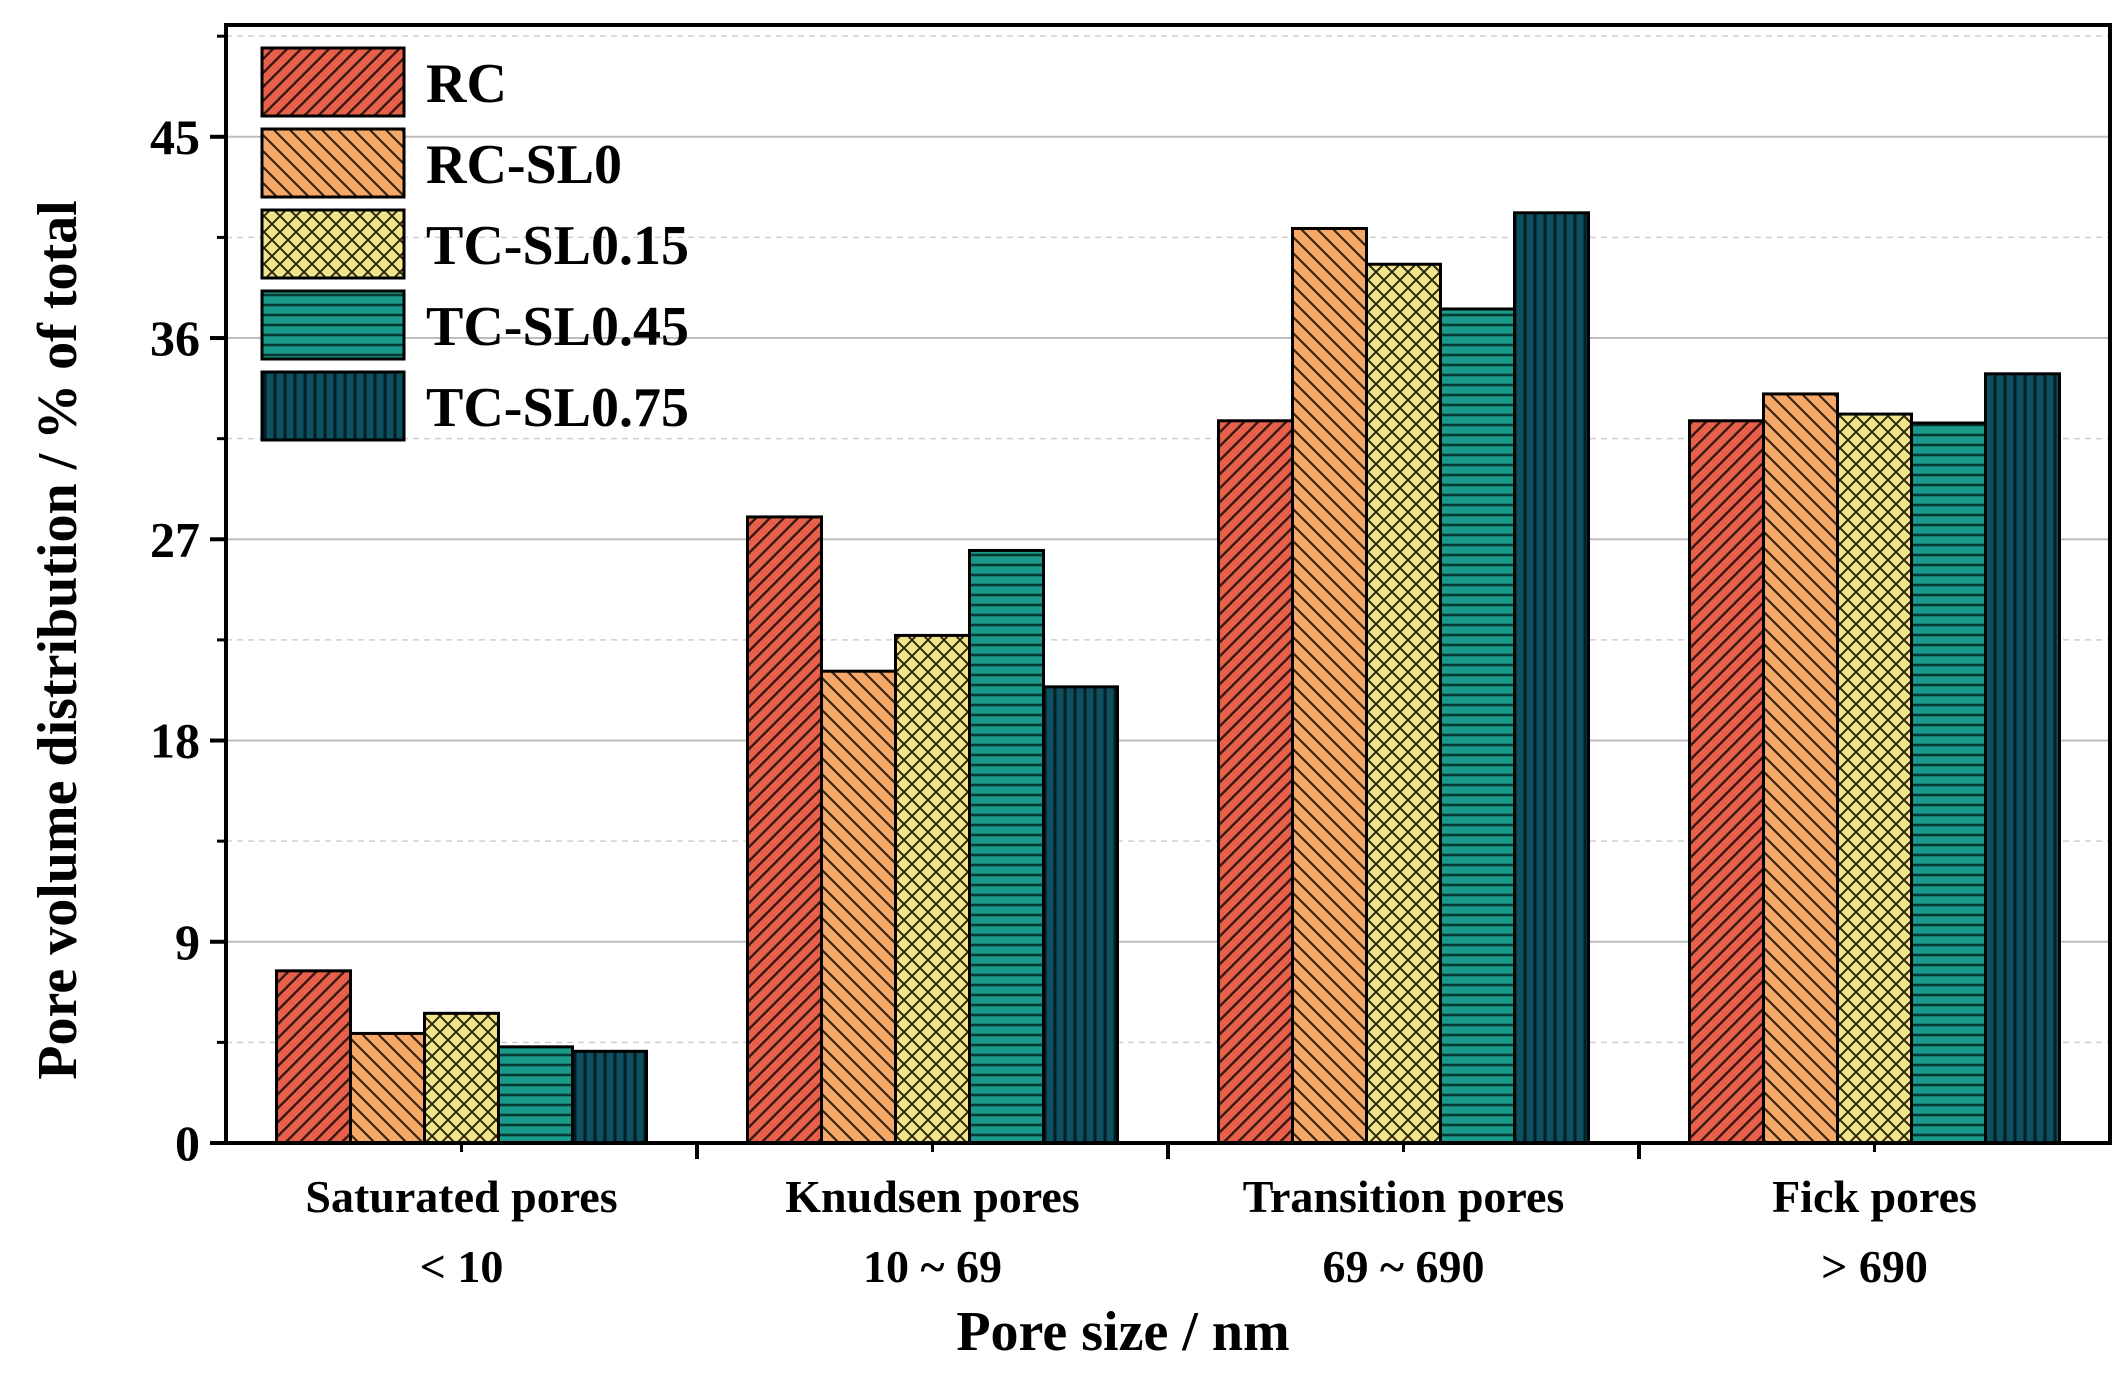 This screenshot has height=1382, width=2125. What do you see at coordinates (466, 84) in the screenshot?
I see `legend-label: RC` at bounding box center [466, 84].